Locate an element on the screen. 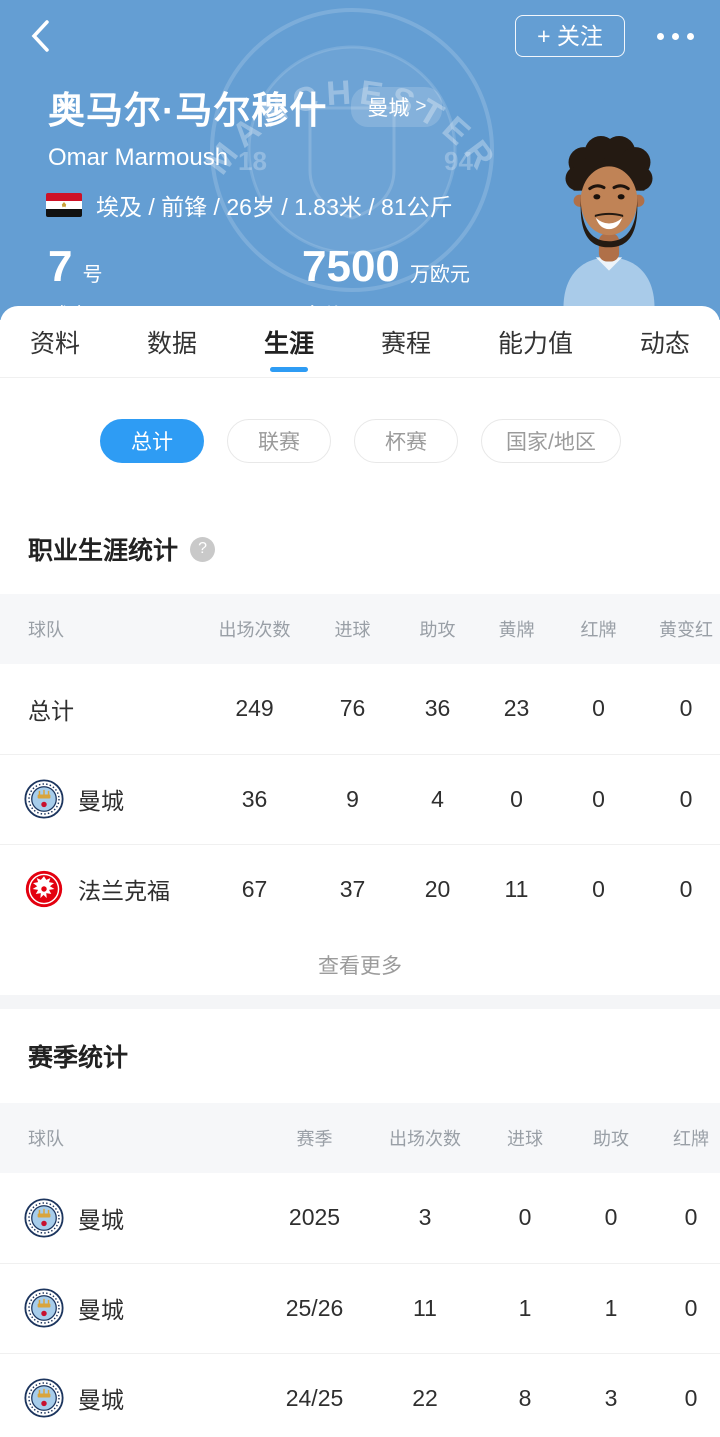  market-value-unit: 万欧元 is located at coordinates (439, 275).